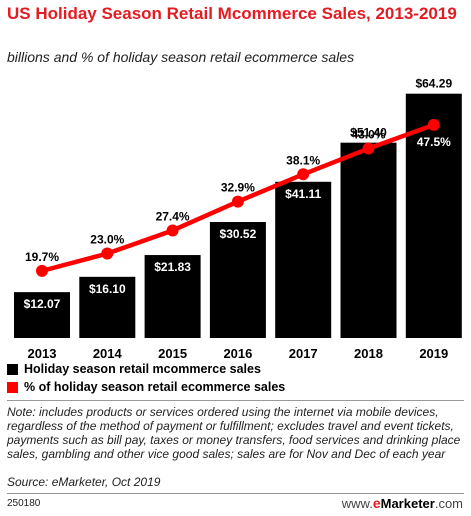 The image size is (471, 516). I want to click on line-point-2014, so click(107, 253).